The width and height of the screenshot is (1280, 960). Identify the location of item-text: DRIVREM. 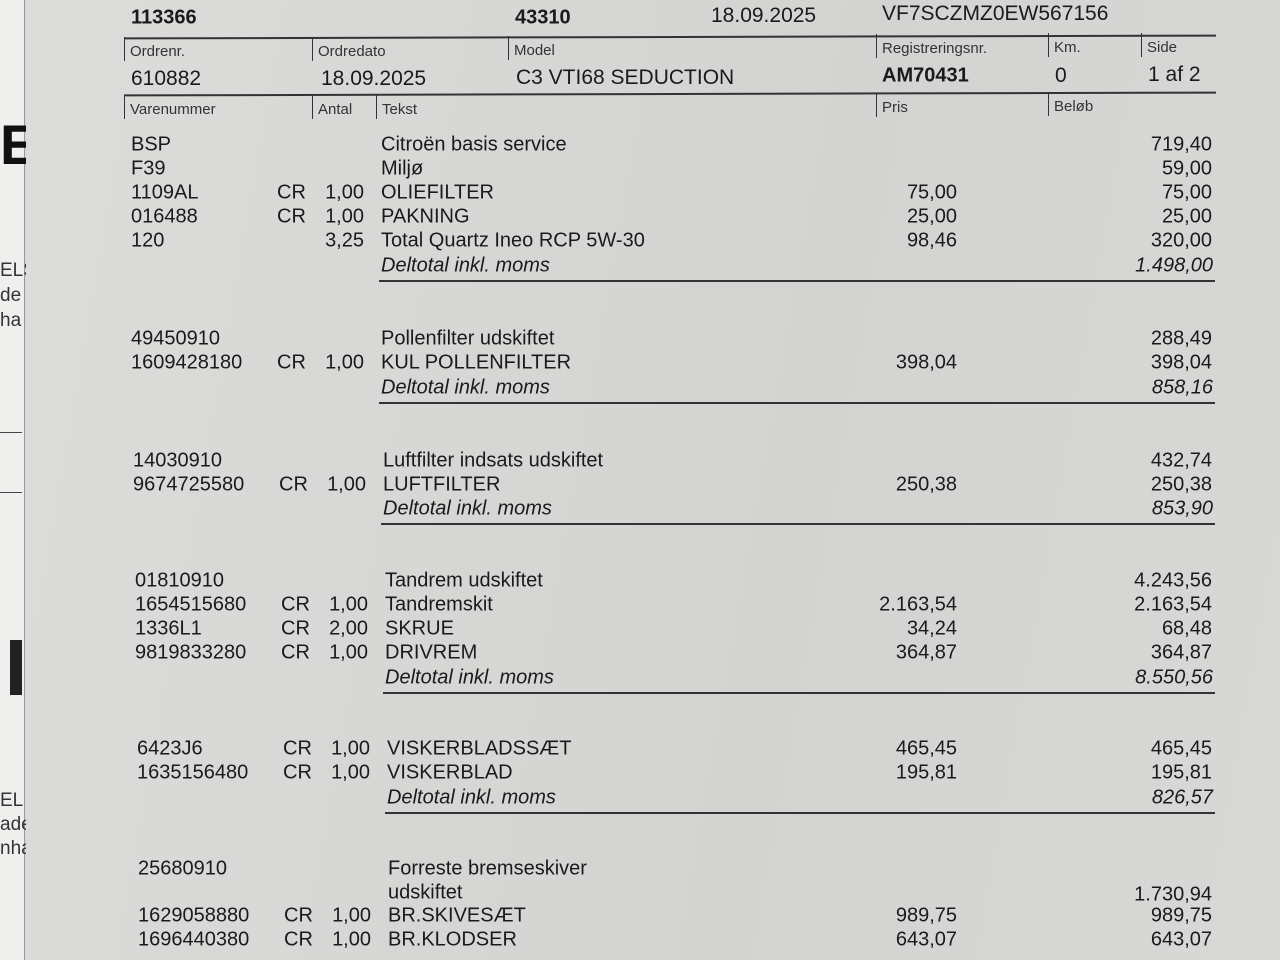
(431, 652).